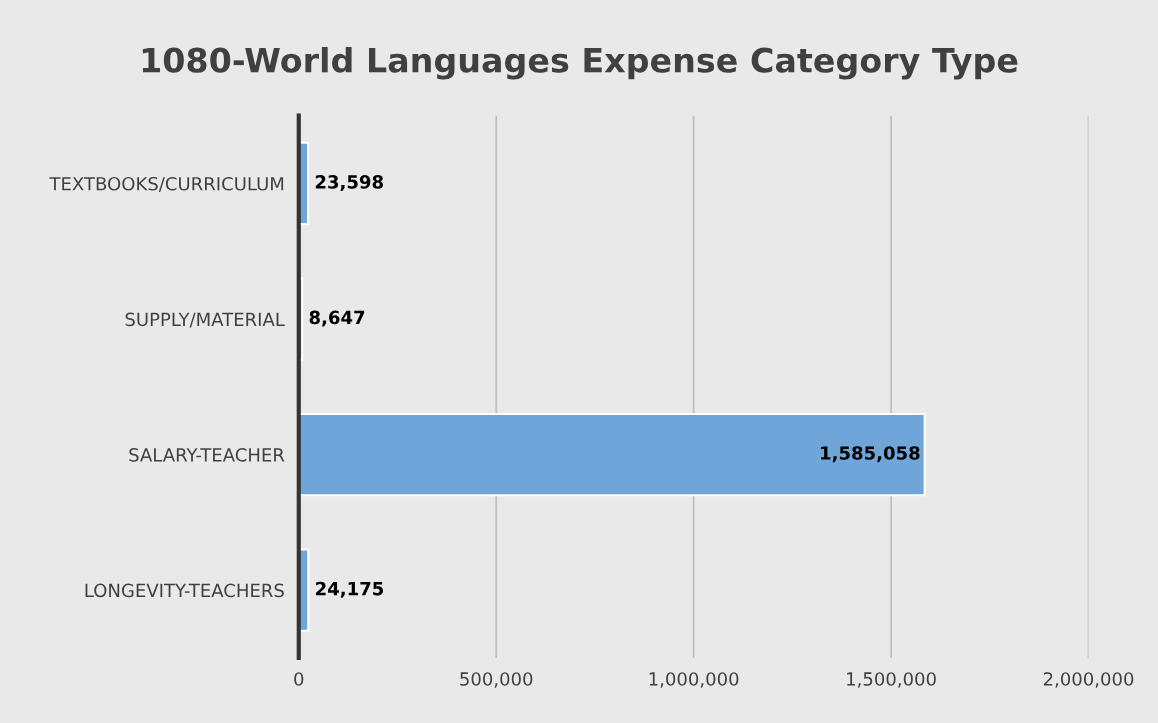 This screenshot has height=723, width=1158. Describe the element at coordinates (337, 318) in the screenshot. I see `data-label: 8,647` at that location.